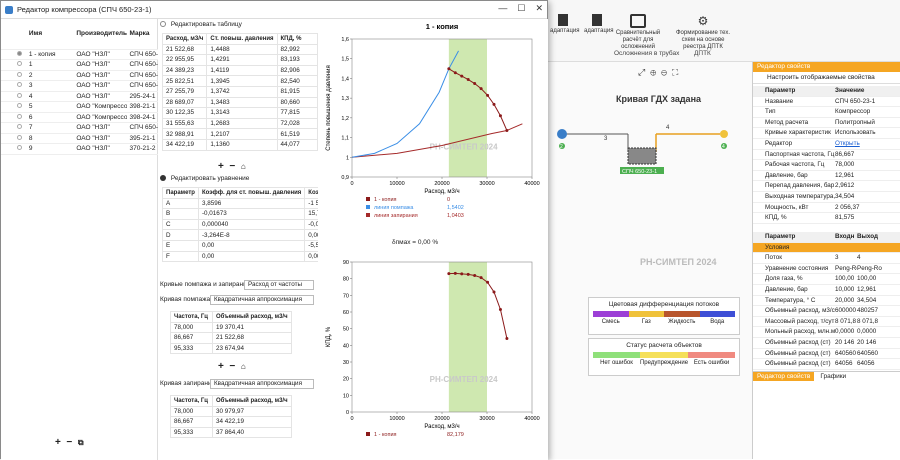 The height and width of the screenshot is (460, 900). What do you see at coordinates (297, 60) in the screenshot?
I see `table-cell: 83,193` at bounding box center [297, 60].